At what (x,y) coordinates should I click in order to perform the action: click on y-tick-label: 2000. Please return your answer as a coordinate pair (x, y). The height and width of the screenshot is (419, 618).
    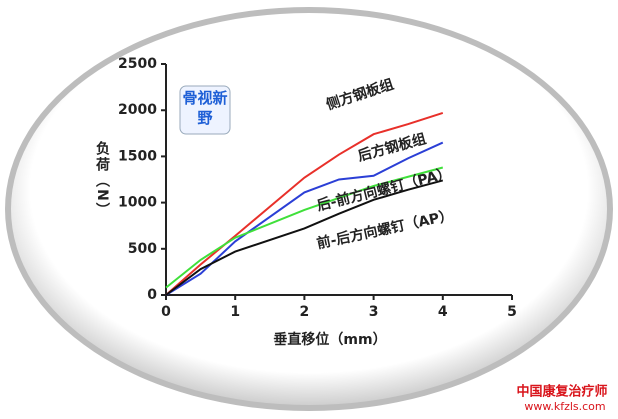
    Looking at the image, I should click on (137, 110).